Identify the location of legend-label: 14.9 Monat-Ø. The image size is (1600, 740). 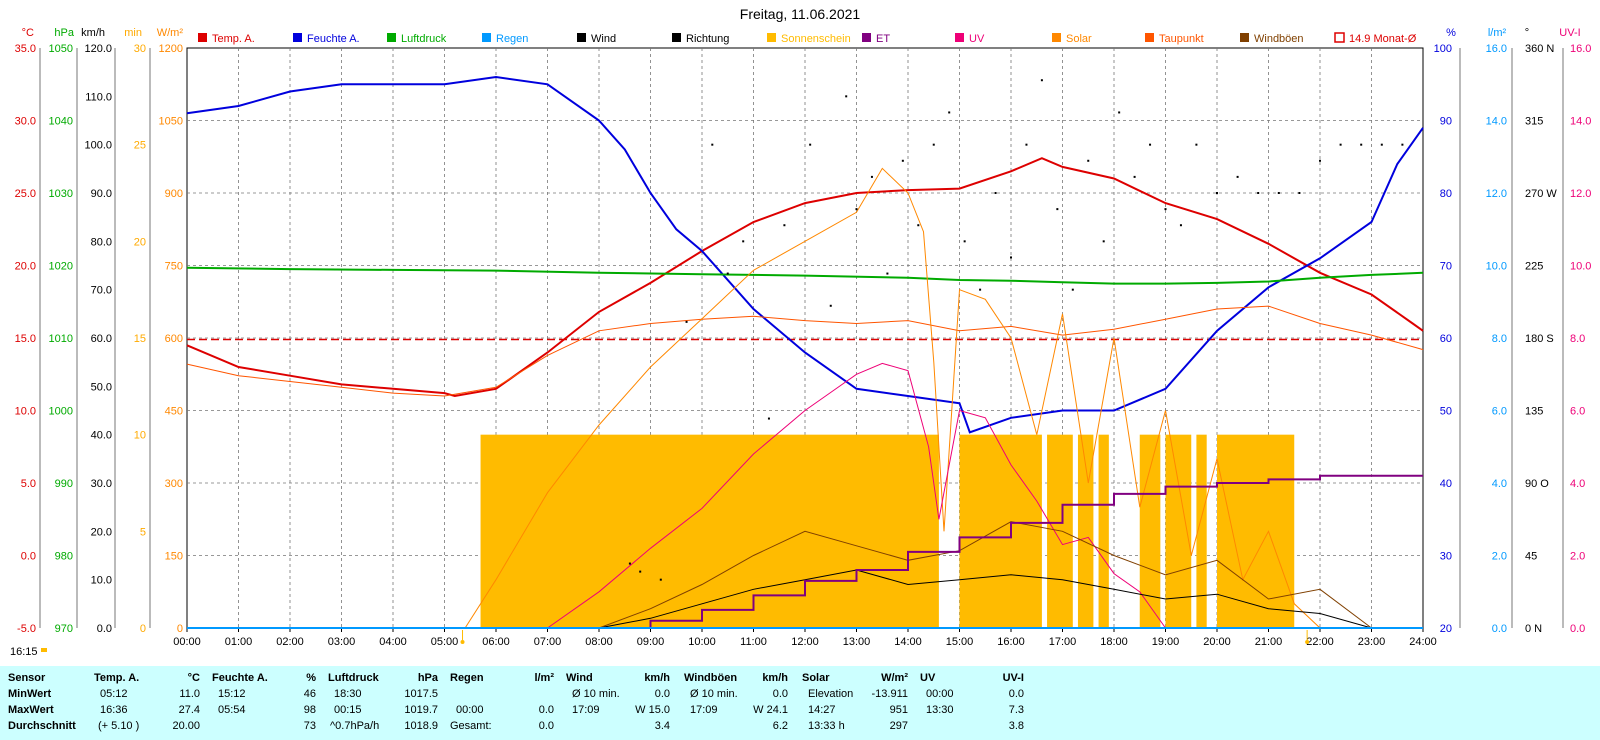
(1383, 39).